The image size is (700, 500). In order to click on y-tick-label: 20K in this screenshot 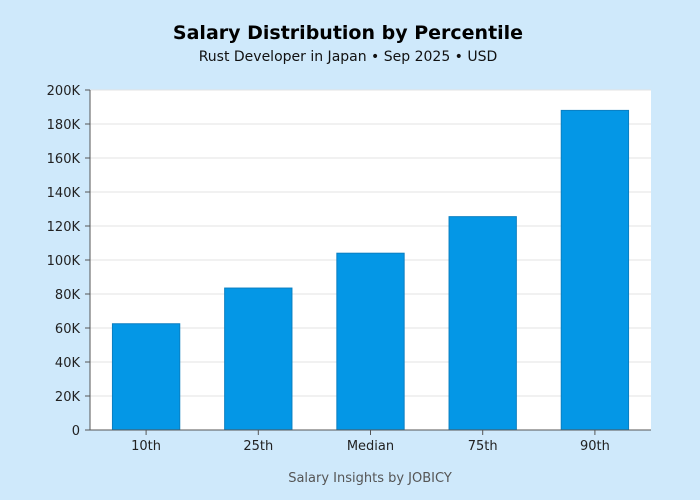, I will do `click(68, 397)`.